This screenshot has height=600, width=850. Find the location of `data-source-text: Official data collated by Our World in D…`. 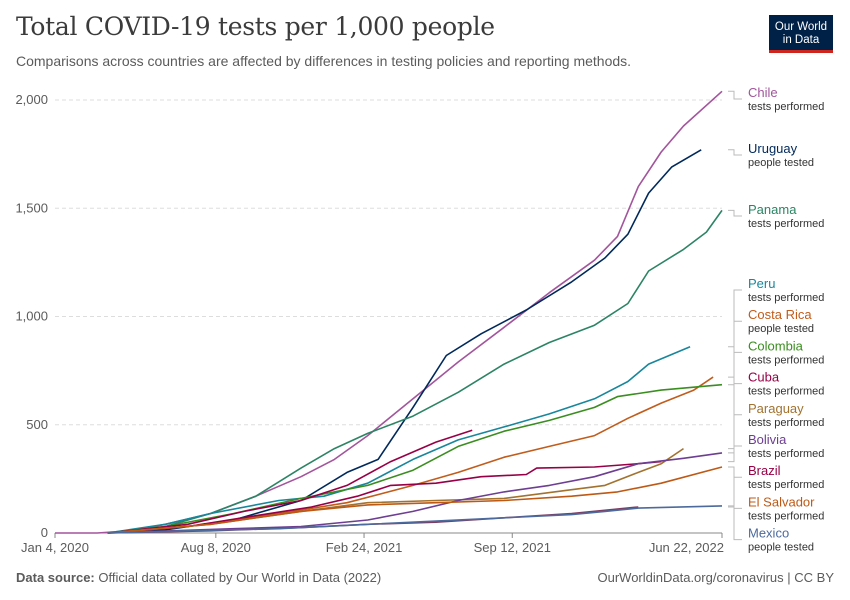

data-source-text: Official data collated by Our World in D… is located at coordinates (240, 577).